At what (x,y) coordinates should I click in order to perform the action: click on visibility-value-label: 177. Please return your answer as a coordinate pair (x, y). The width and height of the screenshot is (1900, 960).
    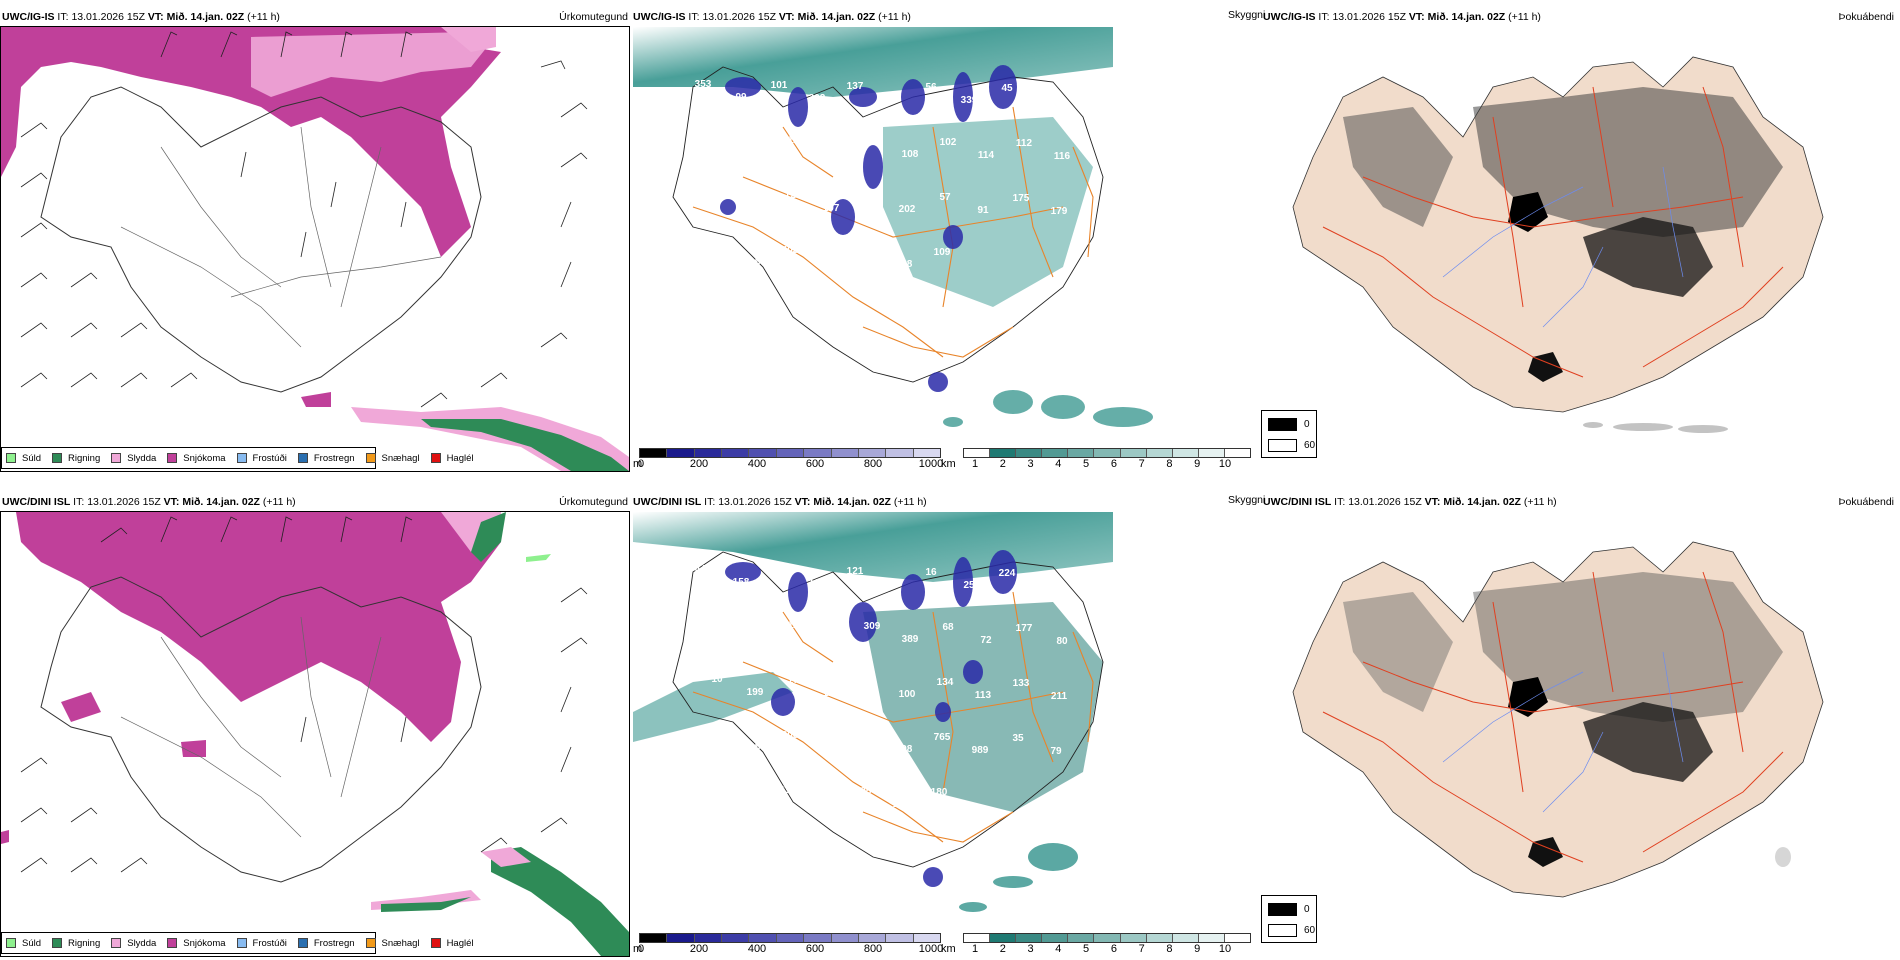
    Looking at the image, I should click on (1024, 628).